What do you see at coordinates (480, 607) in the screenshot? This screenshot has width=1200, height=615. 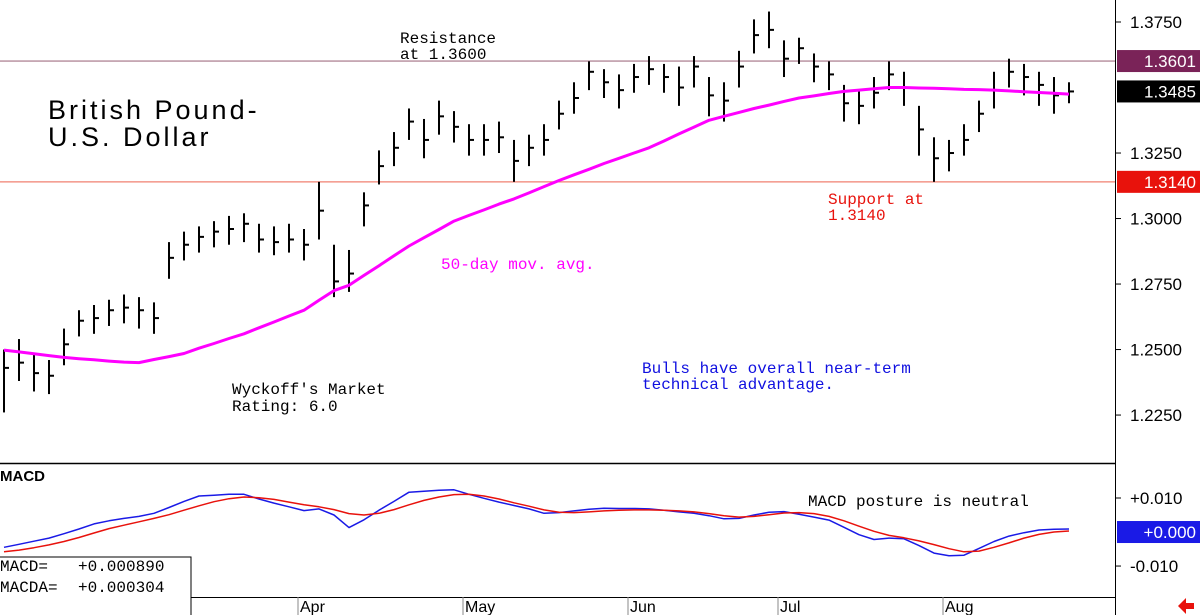 I see `x-tick-label: May` at bounding box center [480, 607].